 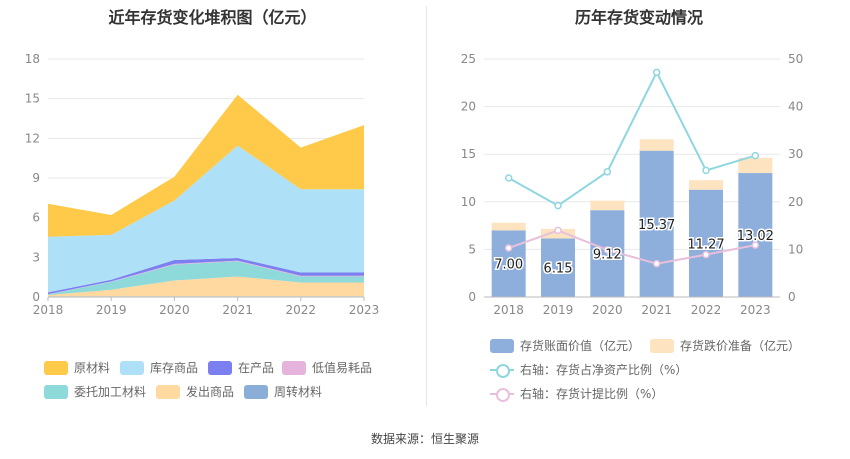 I want to click on area-原材料, so click(x=206, y=165).